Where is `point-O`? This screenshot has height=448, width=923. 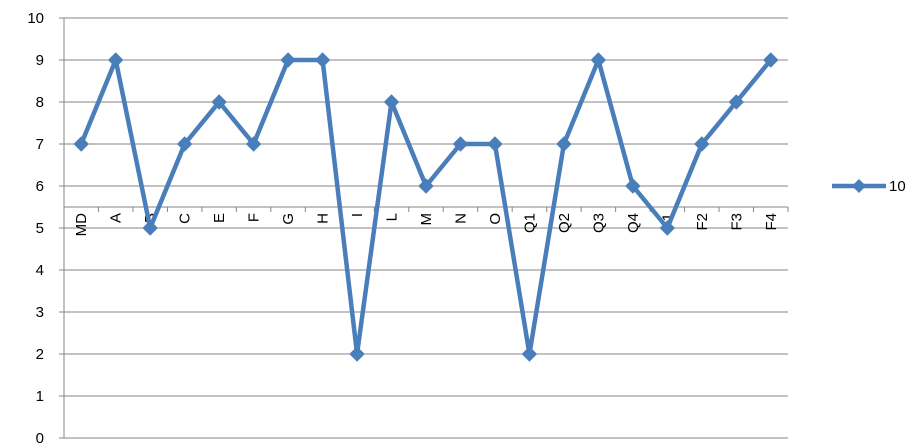 point-O is located at coordinates (495, 144).